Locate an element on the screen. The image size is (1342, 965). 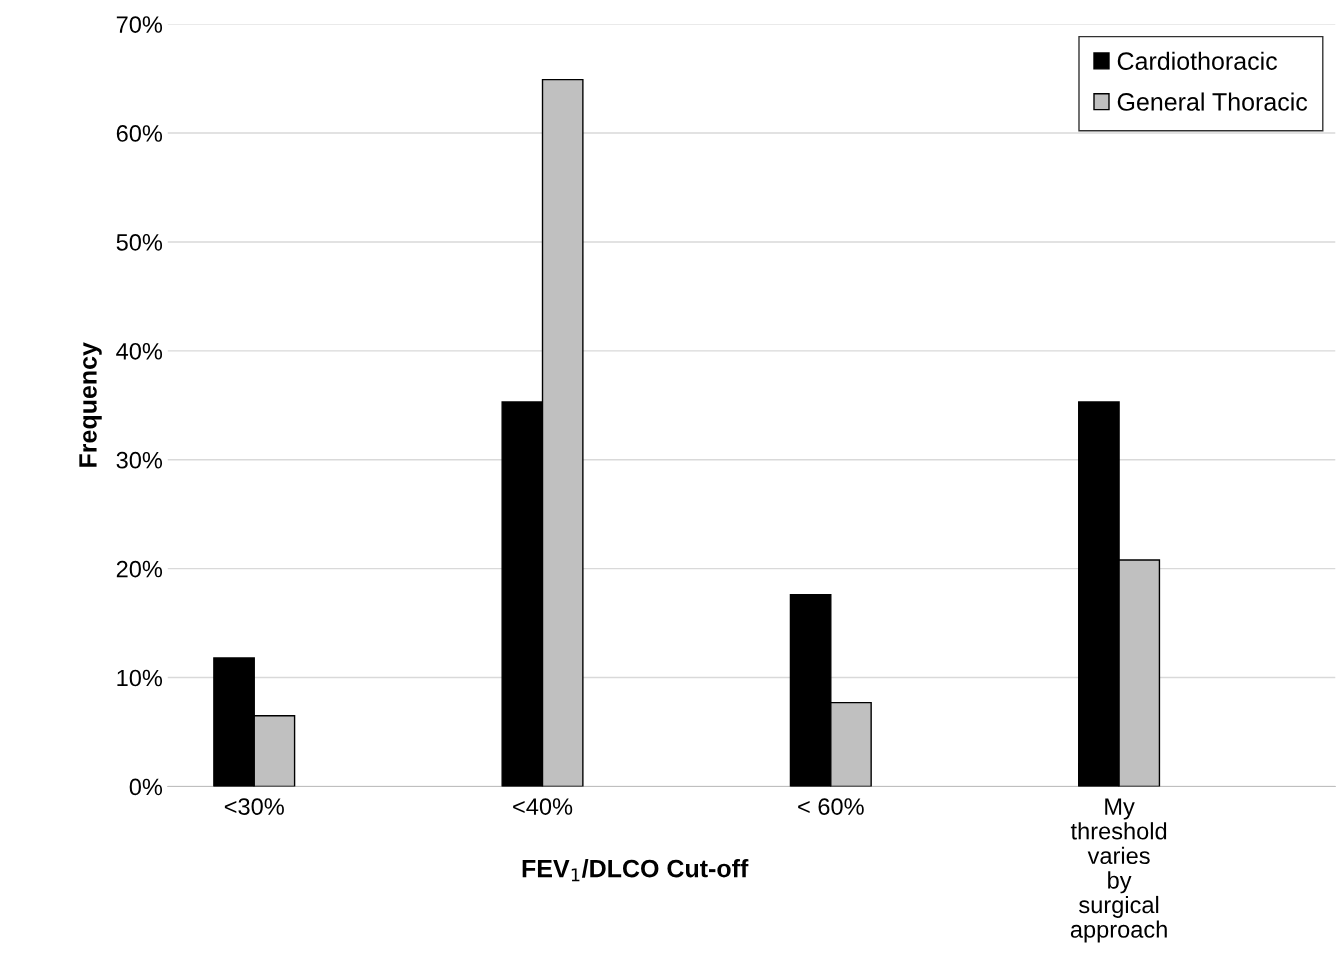
y-tick-label: 30% is located at coordinates (139, 460).